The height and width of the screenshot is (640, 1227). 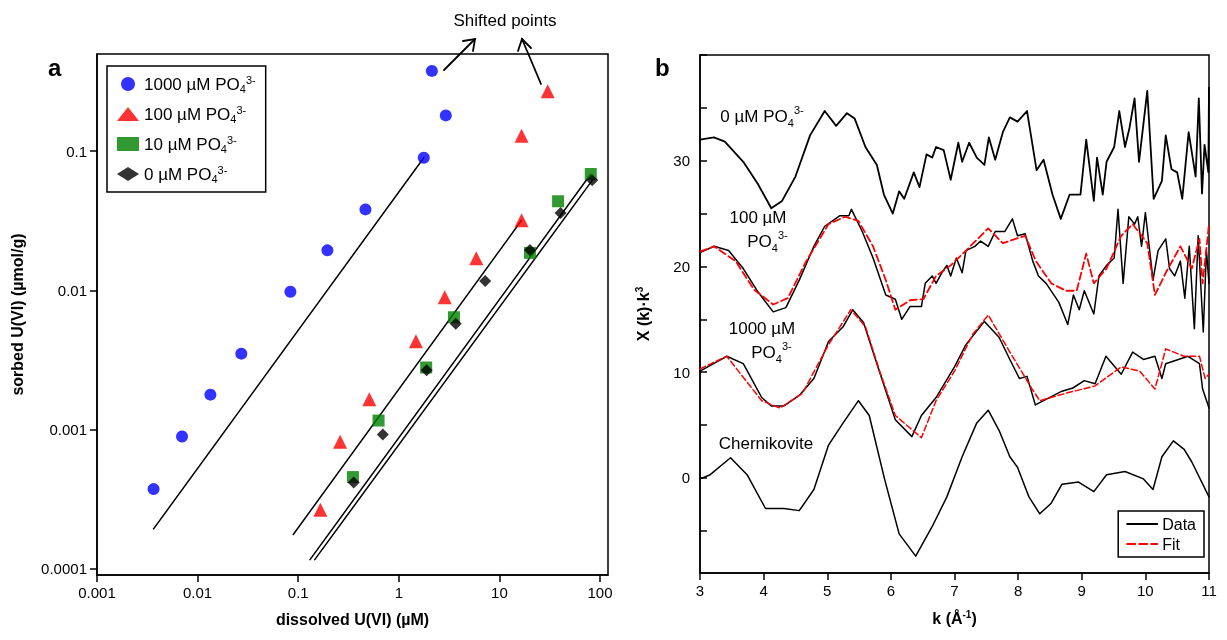 What do you see at coordinates (681, 266) in the screenshot?
I see `y-tick-label: 20` at bounding box center [681, 266].